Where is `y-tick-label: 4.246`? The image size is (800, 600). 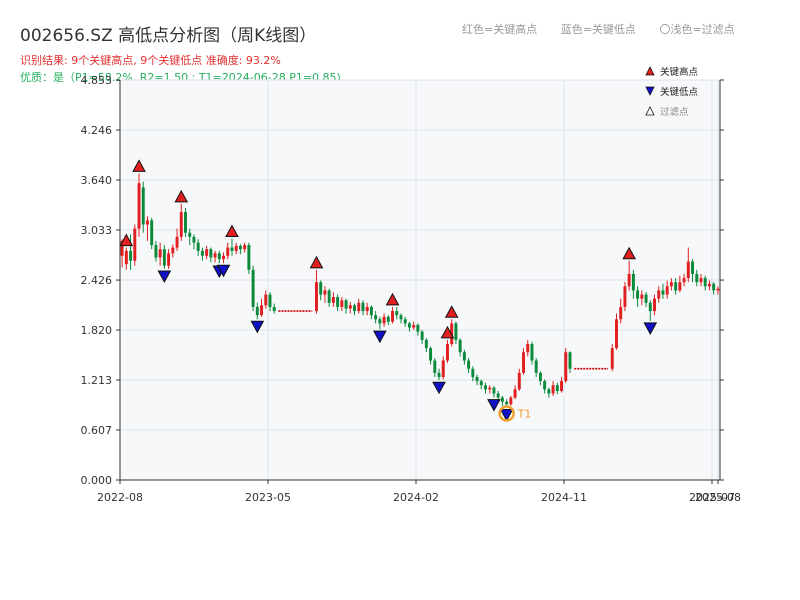
y-tick-label: 4.246 is located at coordinates (97, 130).